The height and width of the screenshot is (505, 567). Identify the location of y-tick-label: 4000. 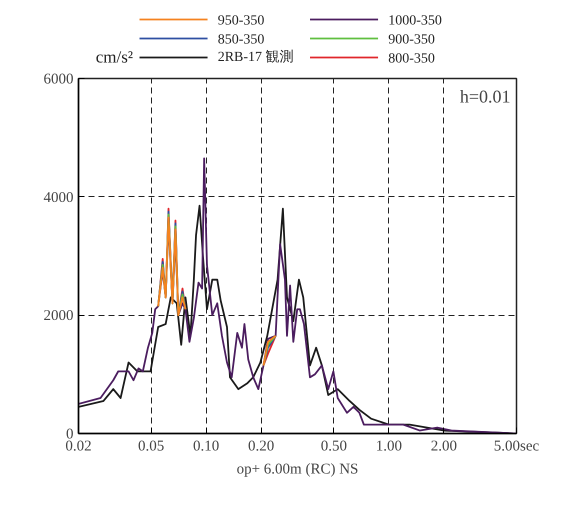
(59, 198).